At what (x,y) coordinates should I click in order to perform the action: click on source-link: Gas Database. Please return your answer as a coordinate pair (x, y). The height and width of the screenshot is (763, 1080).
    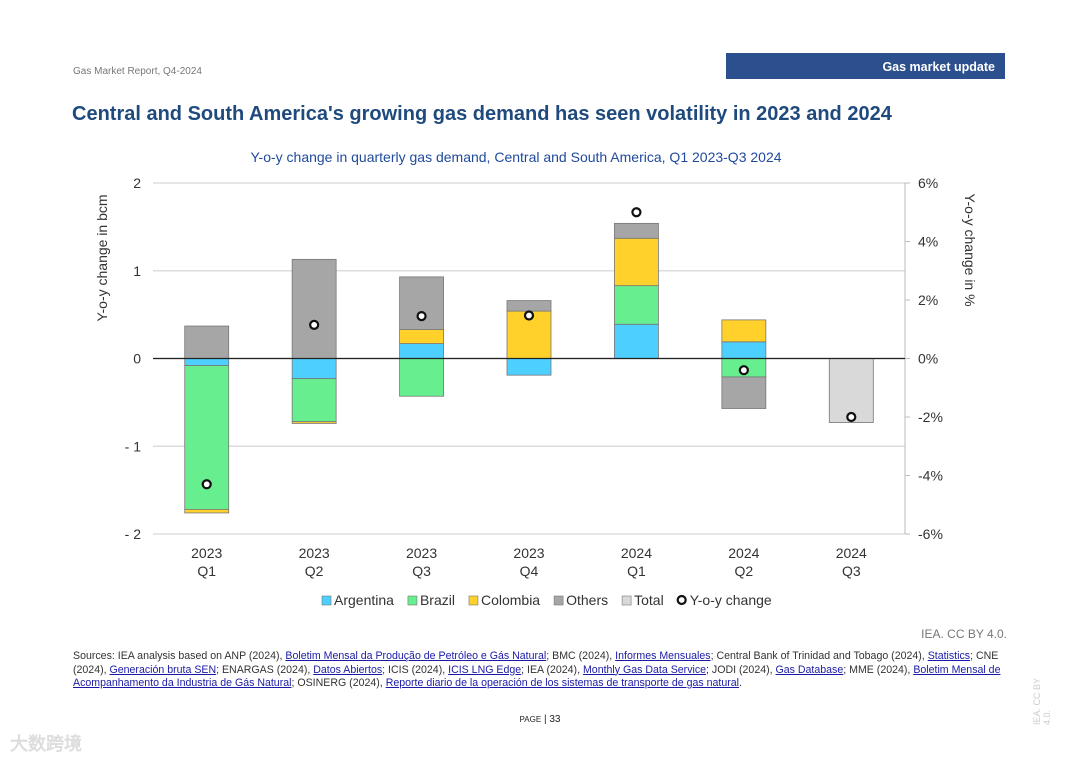
    Looking at the image, I should click on (809, 669).